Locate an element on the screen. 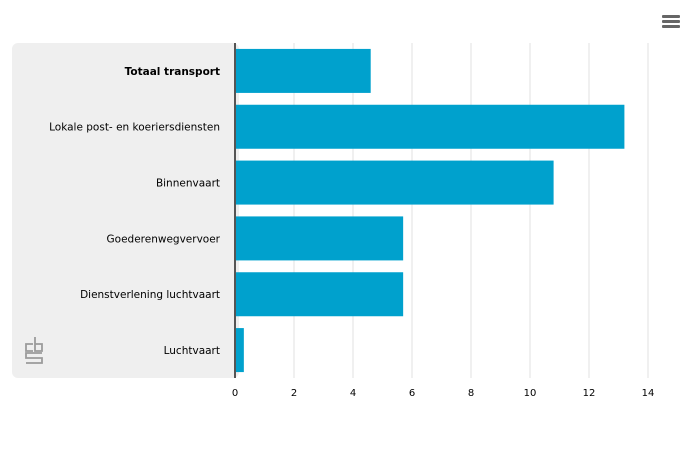  category-label-1: Lokale post- en koeriersdiensten is located at coordinates (134, 128).